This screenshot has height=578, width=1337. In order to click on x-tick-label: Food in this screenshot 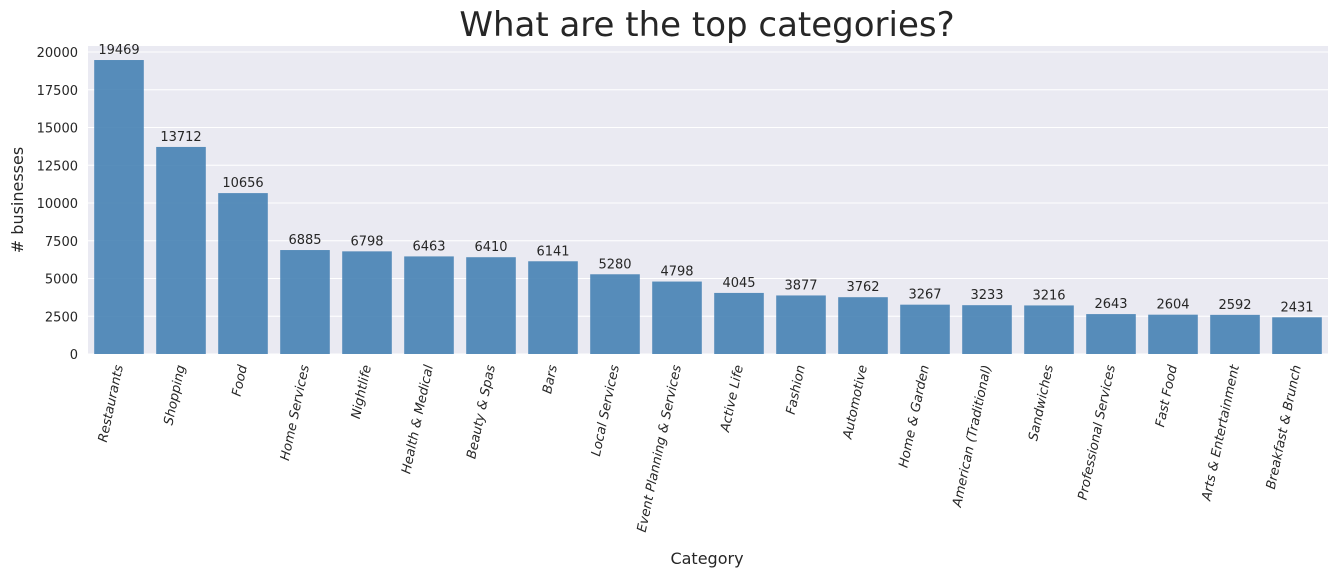, I will do `click(240, 380)`.